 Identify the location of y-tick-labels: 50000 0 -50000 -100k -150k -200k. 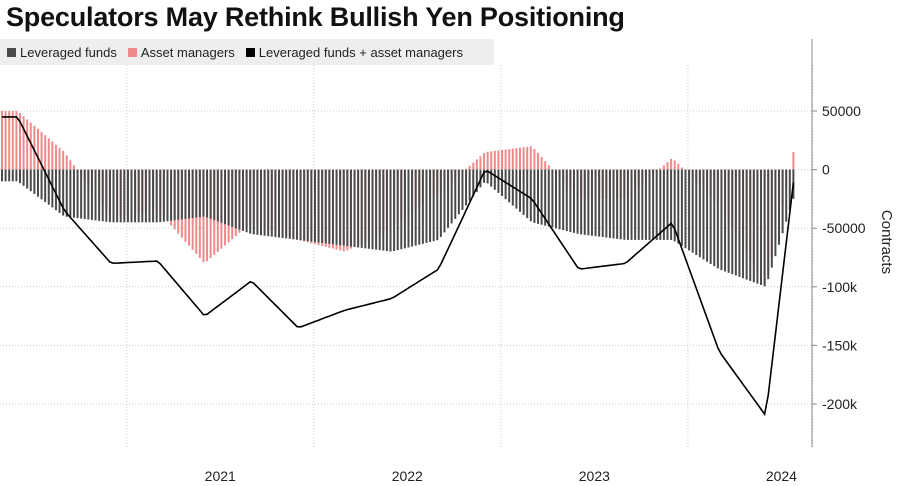
(839, 257).